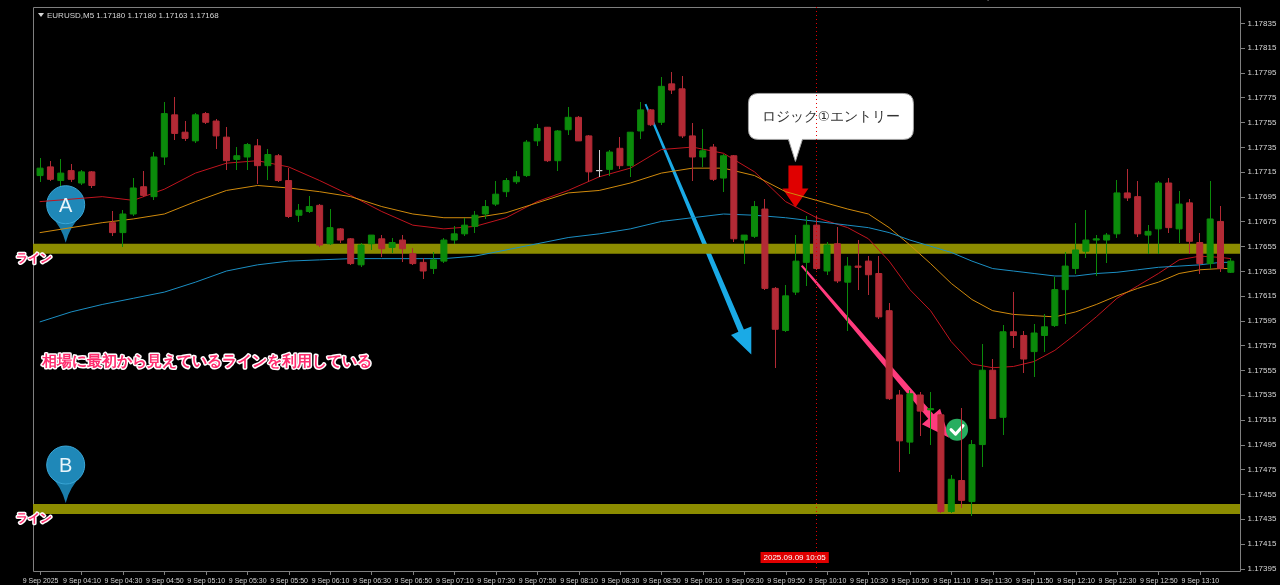 Image resolution: width=1280 pixels, height=585 pixels. I want to click on y-tick-label: 1.17475, so click(1262, 469).